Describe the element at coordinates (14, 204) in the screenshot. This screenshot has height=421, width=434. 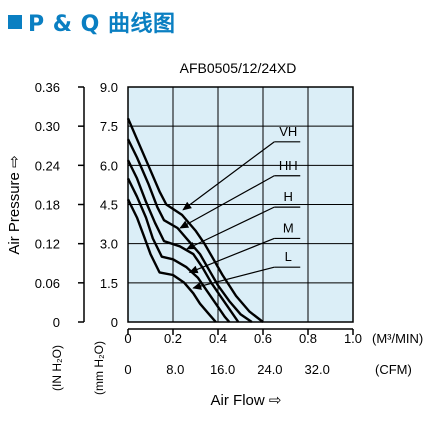
I see `y-axis-label: Air Pressure ⇨` at that location.